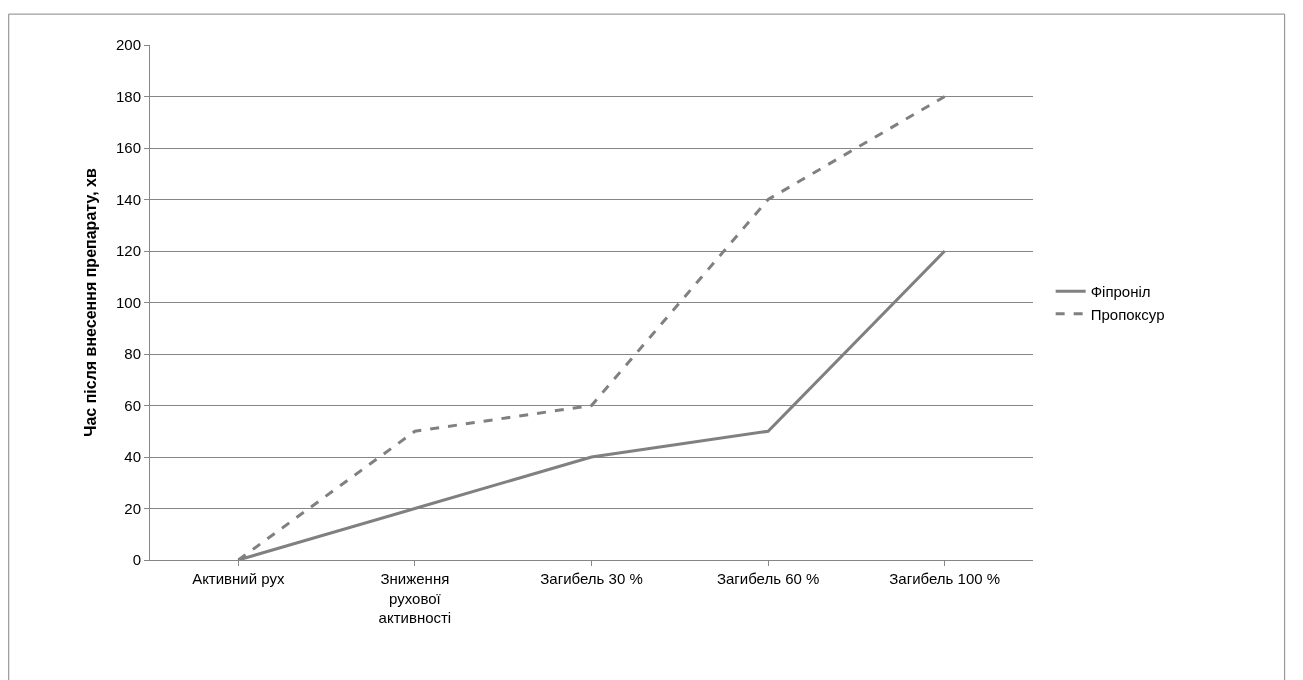 The width and height of the screenshot is (1303, 680). Describe the element at coordinates (90, 302) in the screenshot. I see `y-axis-title: Час після внесення препарату, хв` at that location.